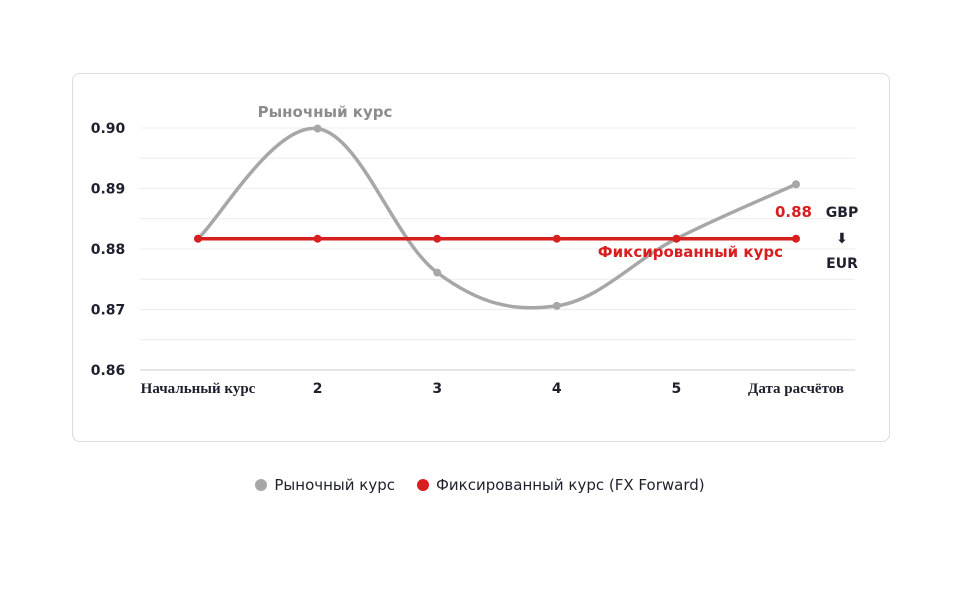 This screenshot has height=600, width=960. Describe the element at coordinates (690, 252) in the screenshot. I see `fixed-series-label: Фиксированный курс` at that location.